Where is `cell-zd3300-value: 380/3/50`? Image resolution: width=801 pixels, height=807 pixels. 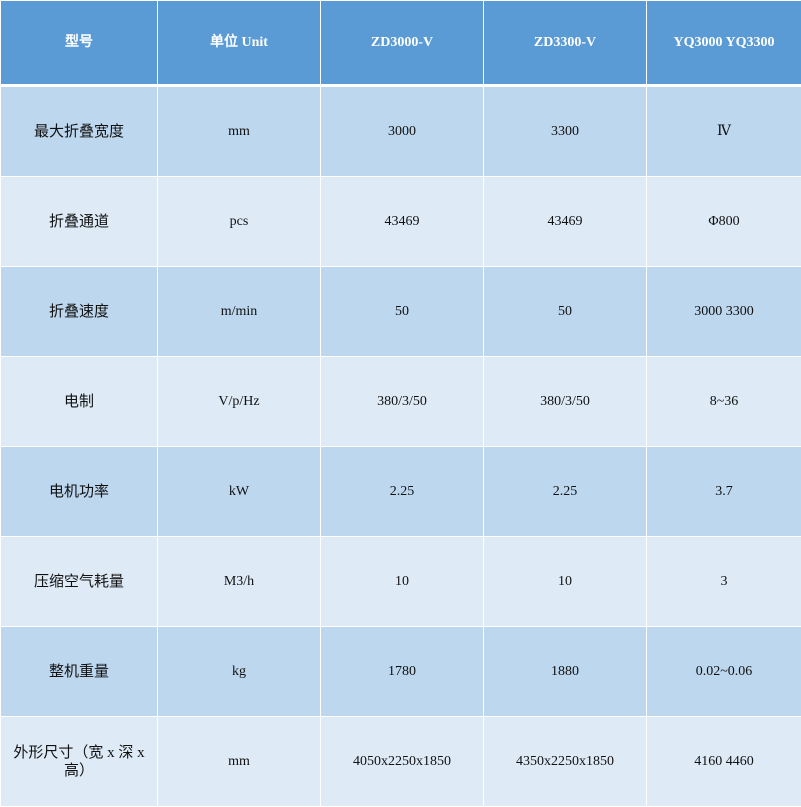 cell-zd3300-value: 380/3/50 is located at coordinates (565, 402).